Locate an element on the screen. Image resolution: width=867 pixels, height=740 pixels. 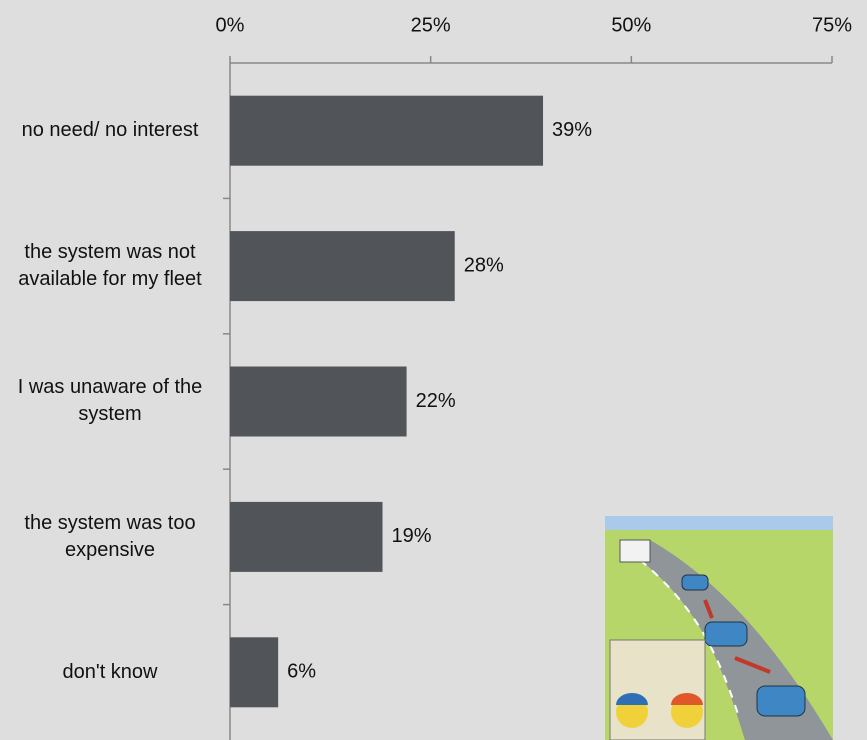
y-tick-label: the system was too expensive is located at coordinates (110, 536).